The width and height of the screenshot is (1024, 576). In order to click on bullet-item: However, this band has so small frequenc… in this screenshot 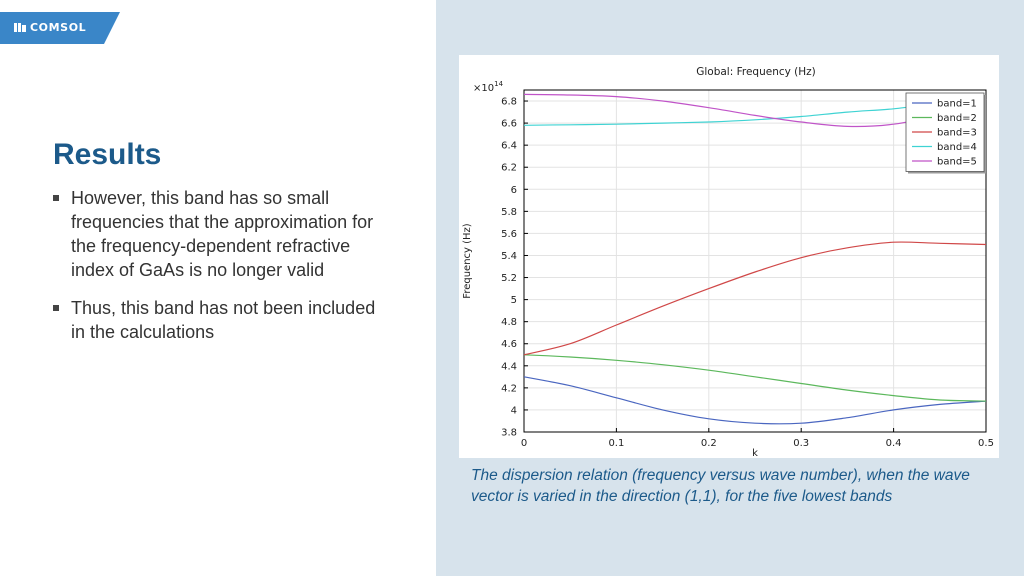, I will do `click(217, 234)`.